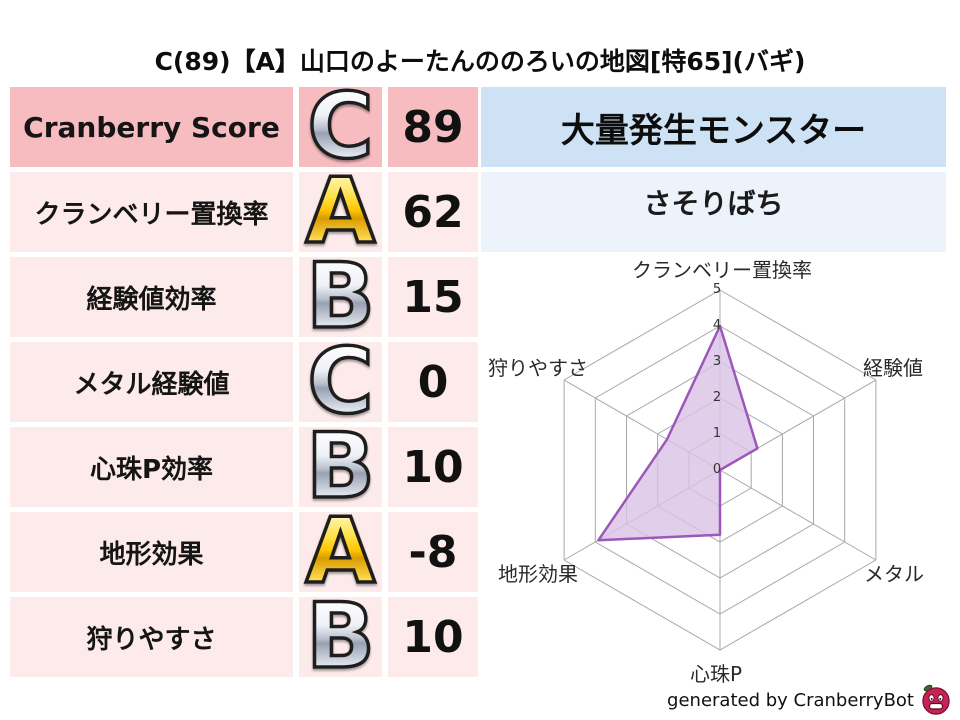 This screenshot has width=960, height=720. I want to click on score-row: Cranberry Score C 89, so click(244, 126).